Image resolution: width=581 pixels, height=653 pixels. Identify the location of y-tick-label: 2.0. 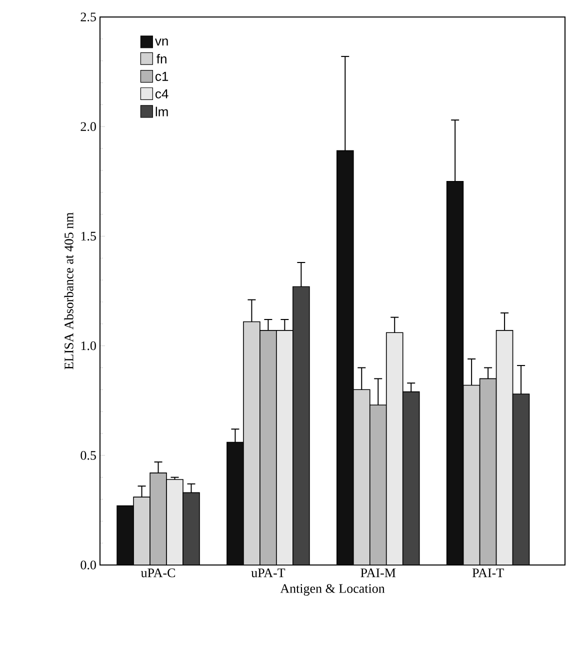
(88, 127).